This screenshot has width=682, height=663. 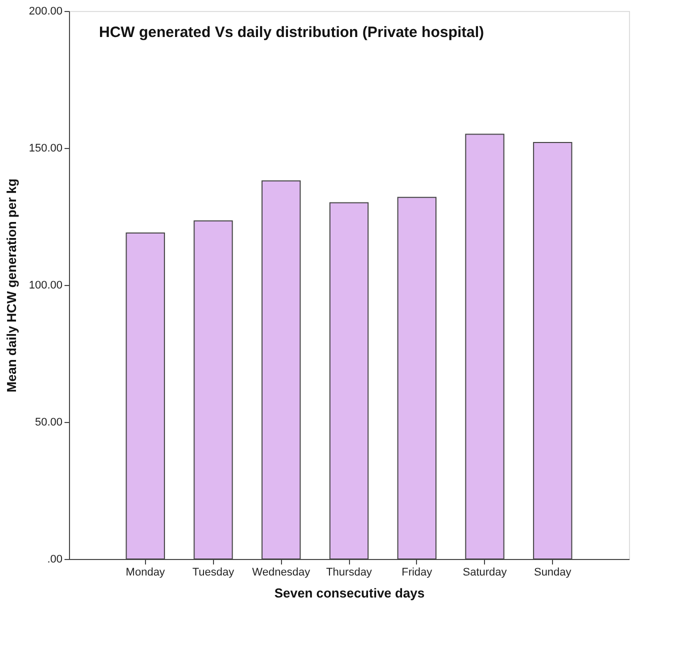 I want to click on y-tick-label: 200.00, so click(x=45, y=12).